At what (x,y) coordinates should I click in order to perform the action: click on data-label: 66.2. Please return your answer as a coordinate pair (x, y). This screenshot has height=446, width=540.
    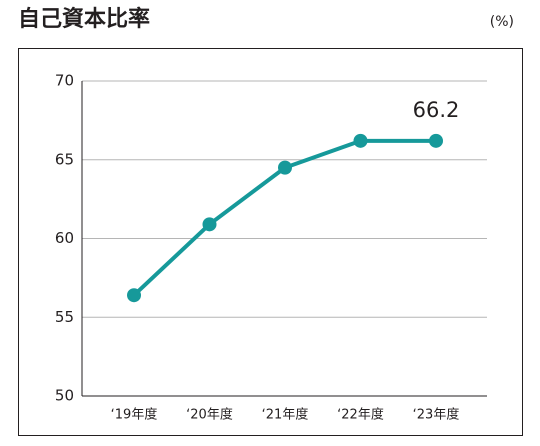
    Looking at the image, I should click on (436, 110).